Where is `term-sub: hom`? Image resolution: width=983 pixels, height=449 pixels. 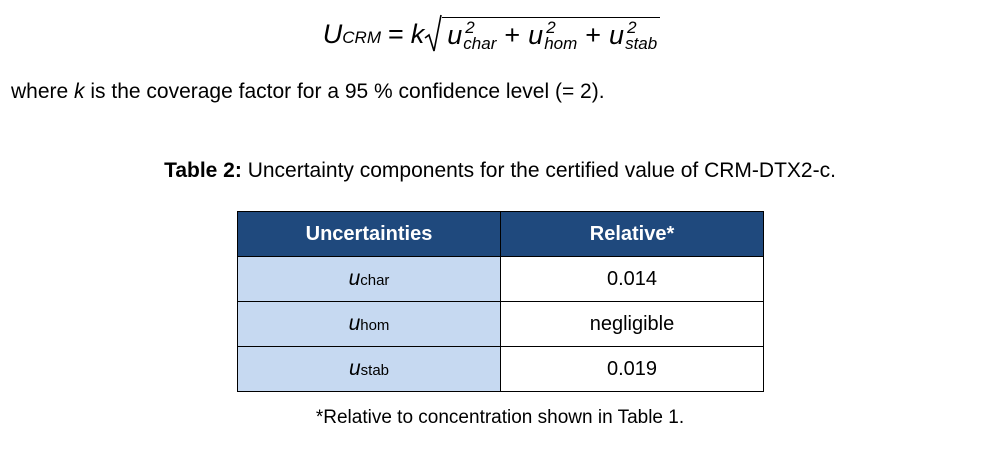
term-sub: hom is located at coordinates (561, 43).